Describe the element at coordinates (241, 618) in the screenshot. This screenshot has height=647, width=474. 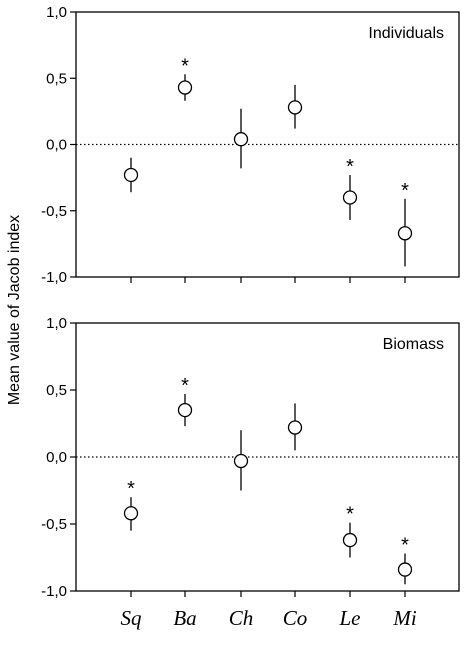
I see `x-category-label-ch: Ch` at that location.